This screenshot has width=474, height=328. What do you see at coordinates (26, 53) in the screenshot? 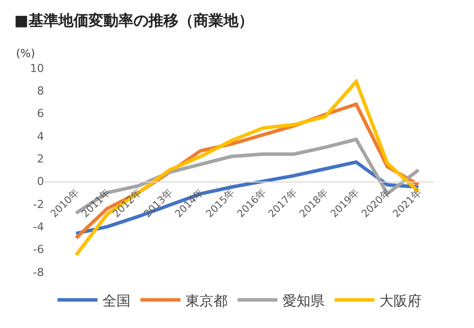
I see `y-axis-title: (%)` at bounding box center [26, 53].